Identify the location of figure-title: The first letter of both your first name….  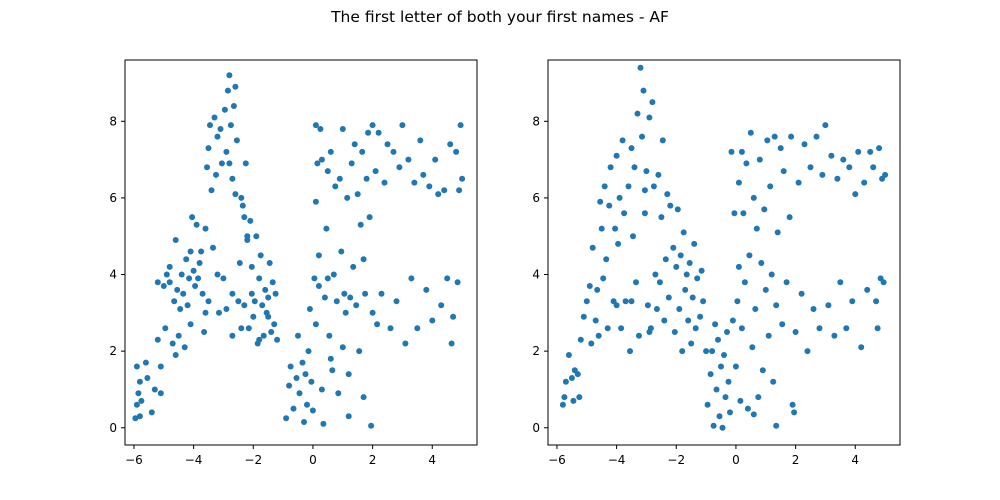
(500, 17).